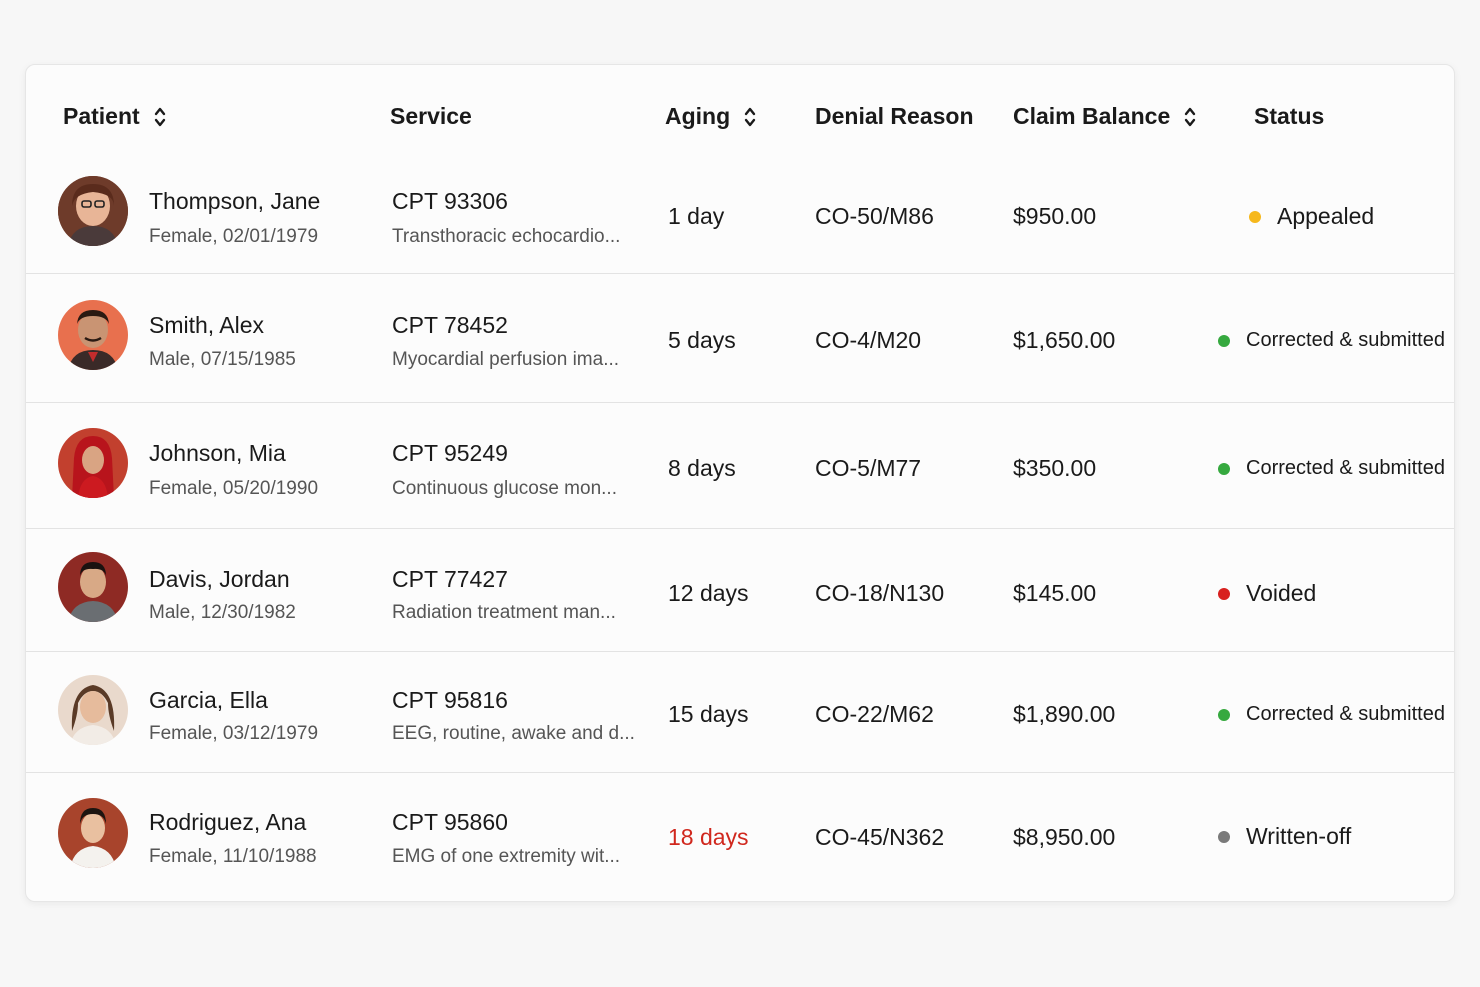 This screenshot has height=987, width=1480. What do you see at coordinates (710, 116) in the screenshot?
I see `column-header-aging: Aging` at bounding box center [710, 116].